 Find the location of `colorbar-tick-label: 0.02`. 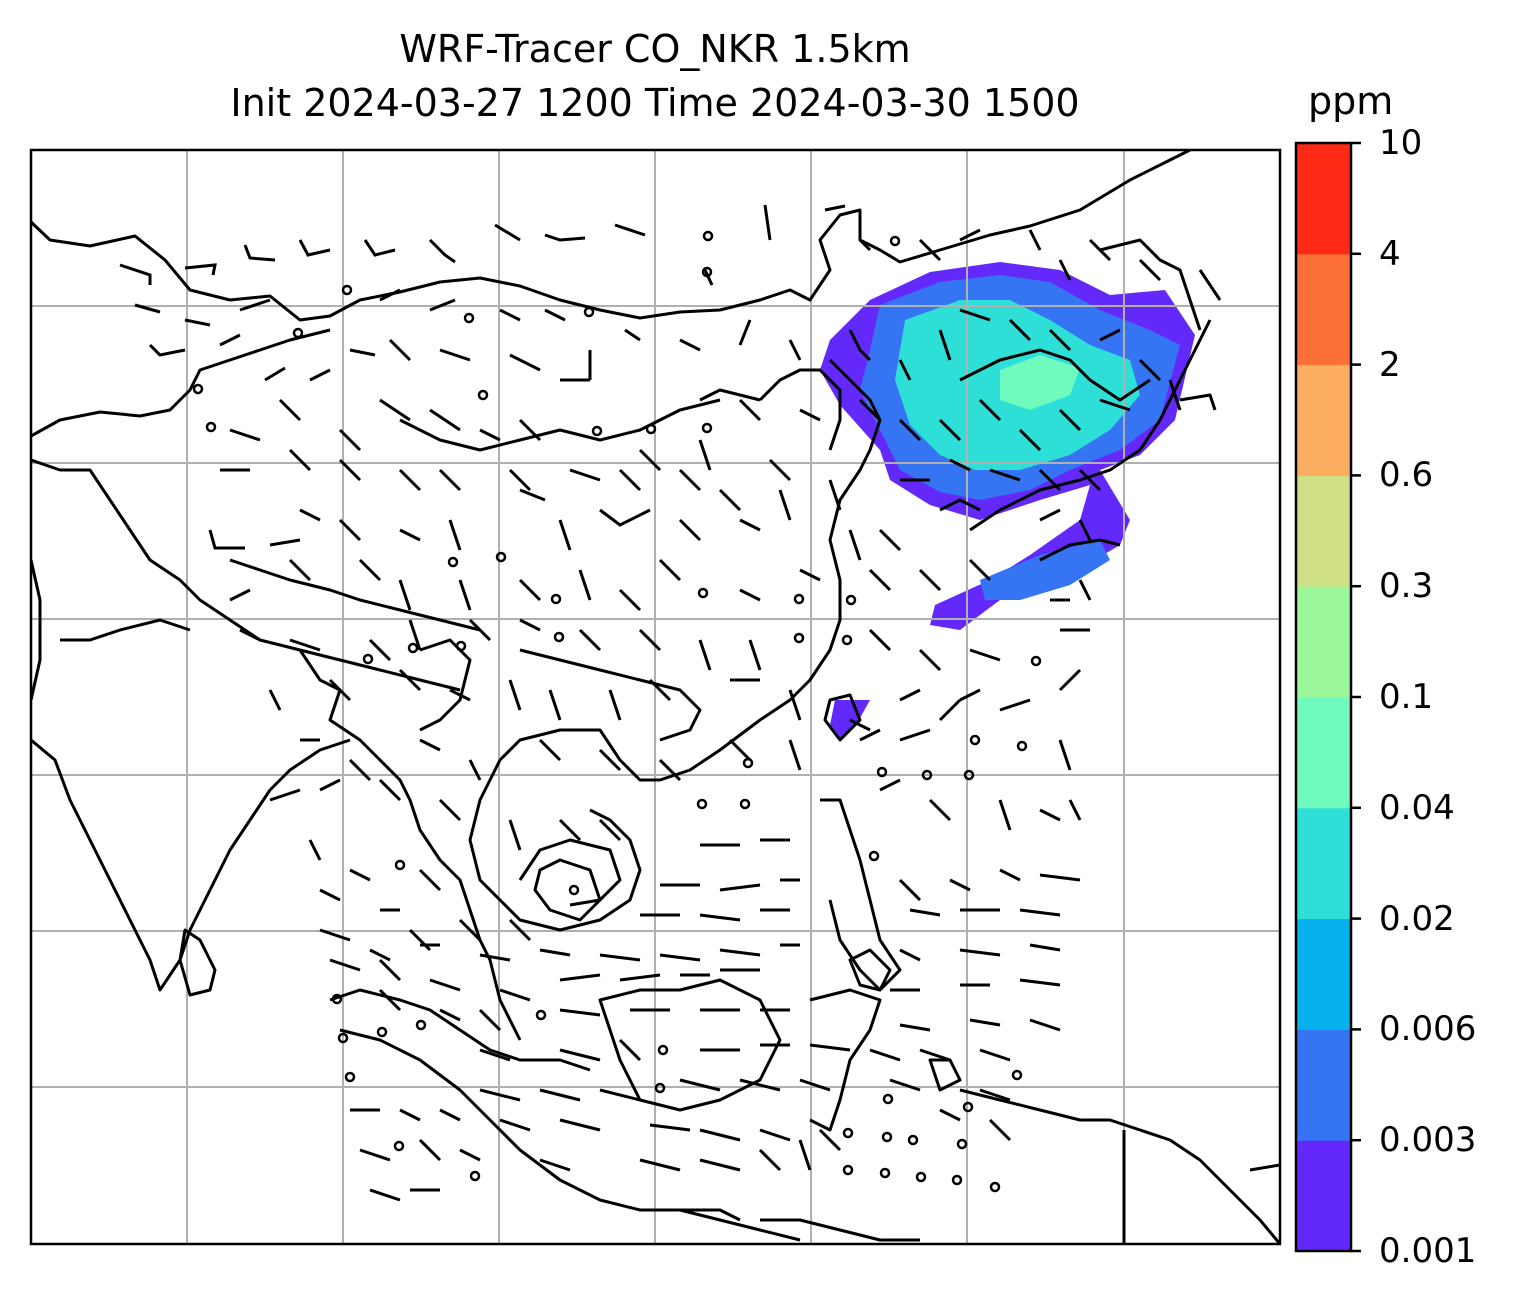

colorbar-tick-label: 0.02 is located at coordinates (1417, 918).